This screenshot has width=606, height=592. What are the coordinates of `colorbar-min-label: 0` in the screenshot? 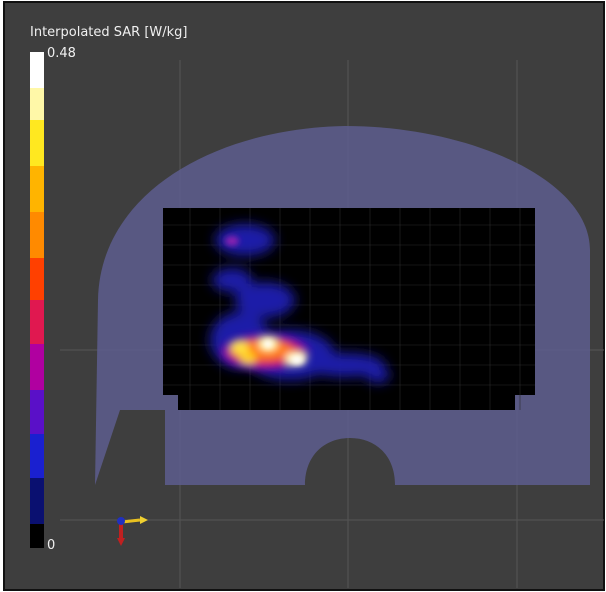 It's located at (51, 545).